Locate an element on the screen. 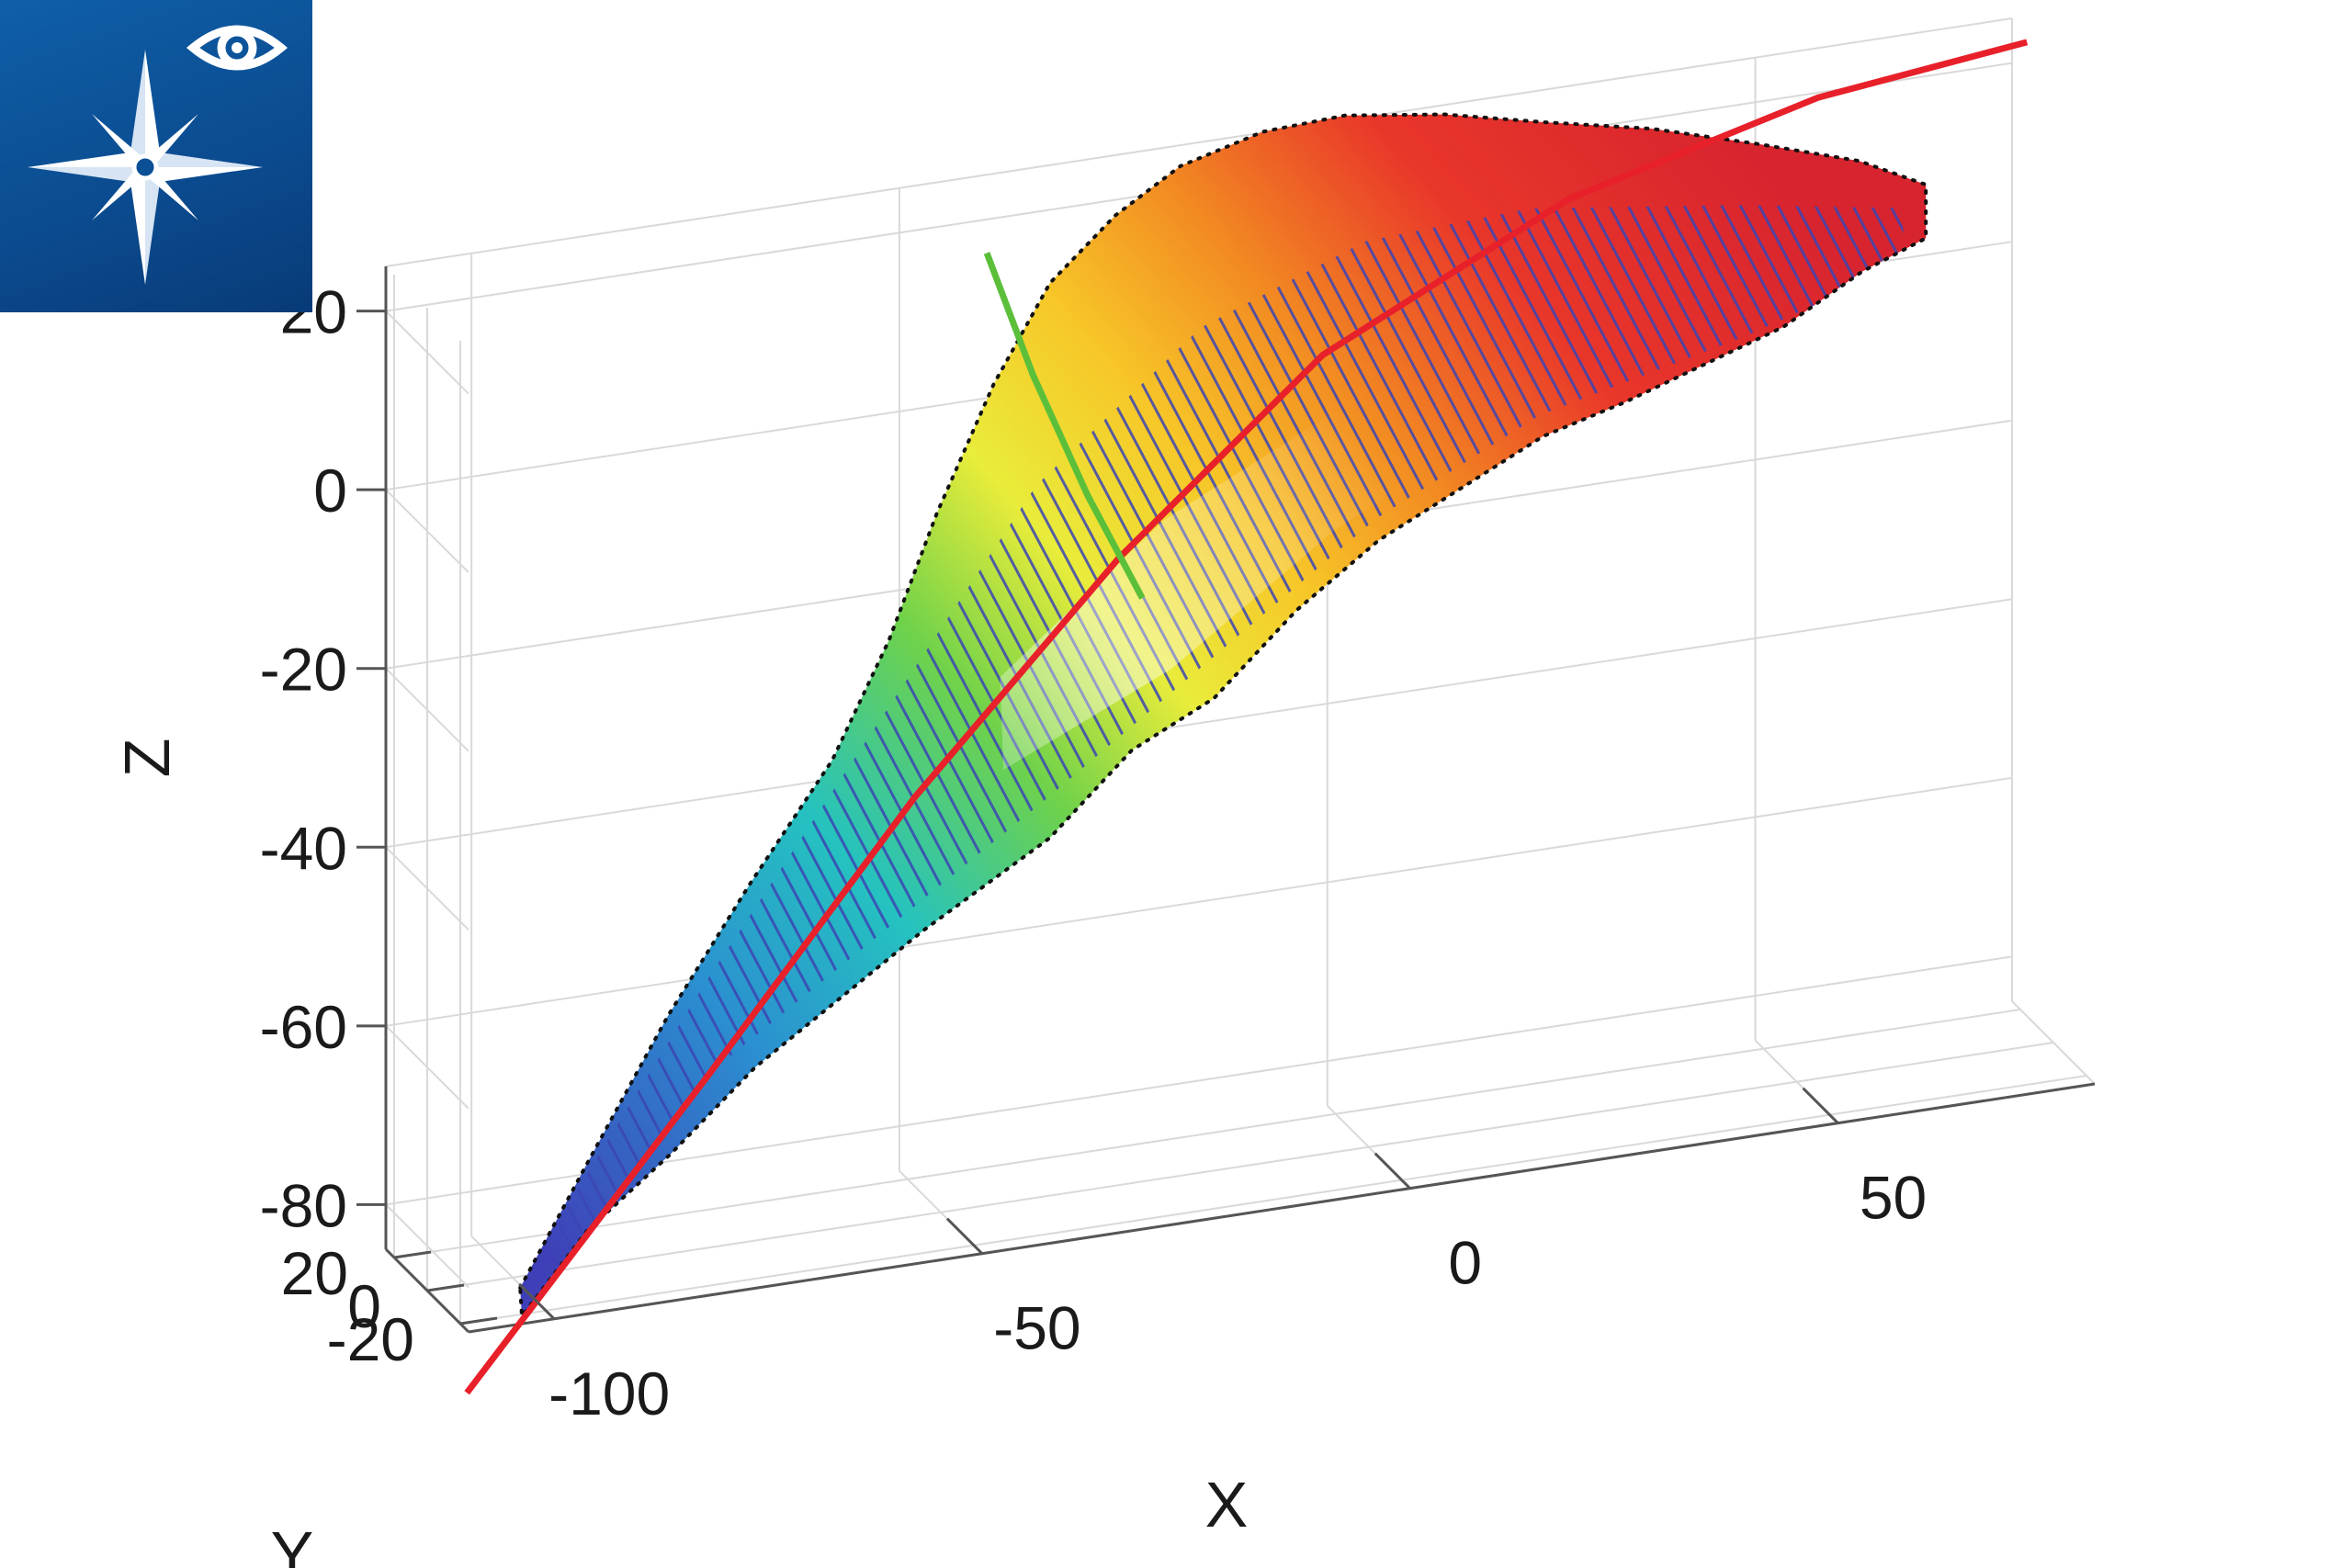  x-tick-label: -50 is located at coordinates (1037, 1328).